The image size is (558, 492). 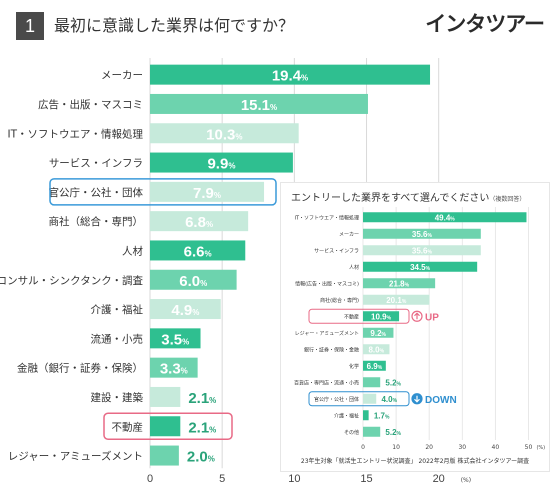 I want to click on main-category-label: 官公庁・公社・団体, so click(x=96, y=192).